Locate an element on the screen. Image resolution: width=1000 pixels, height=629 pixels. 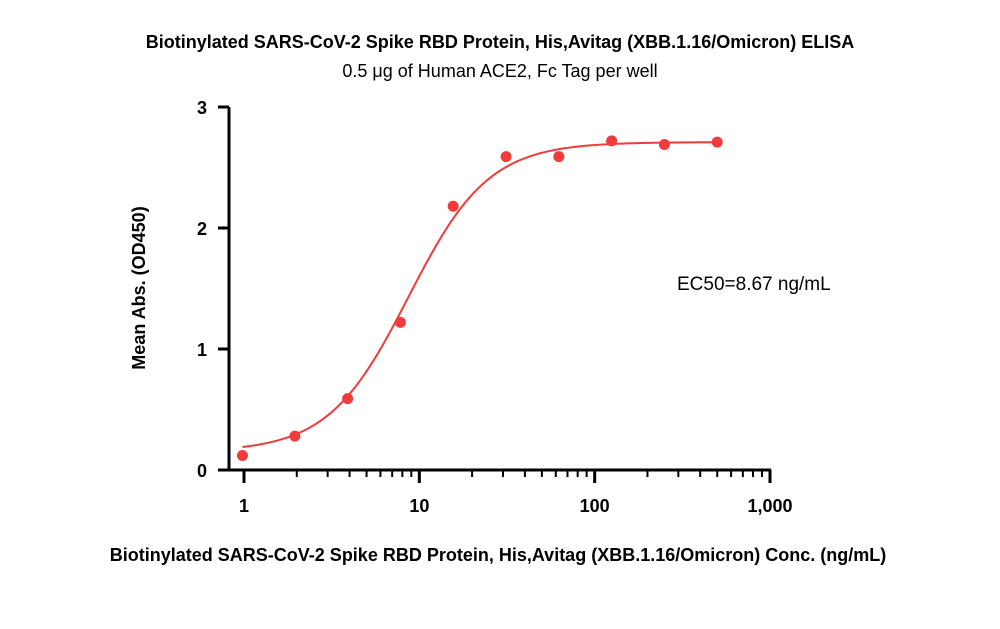
chart-subtitle: 0.5 μg of Human ACE2, Fc Tag per well is located at coordinates (499, 71).